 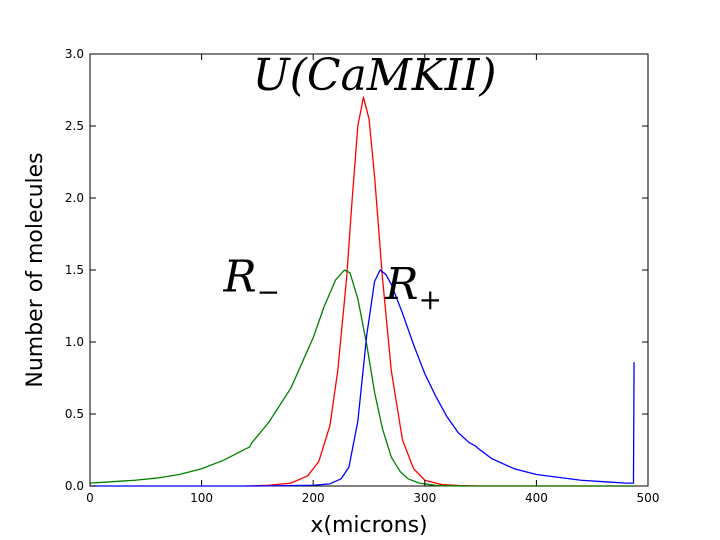 What do you see at coordinates (201, 498) in the screenshot?
I see `x-tick-label: 100` at bounding box center [201, 498].